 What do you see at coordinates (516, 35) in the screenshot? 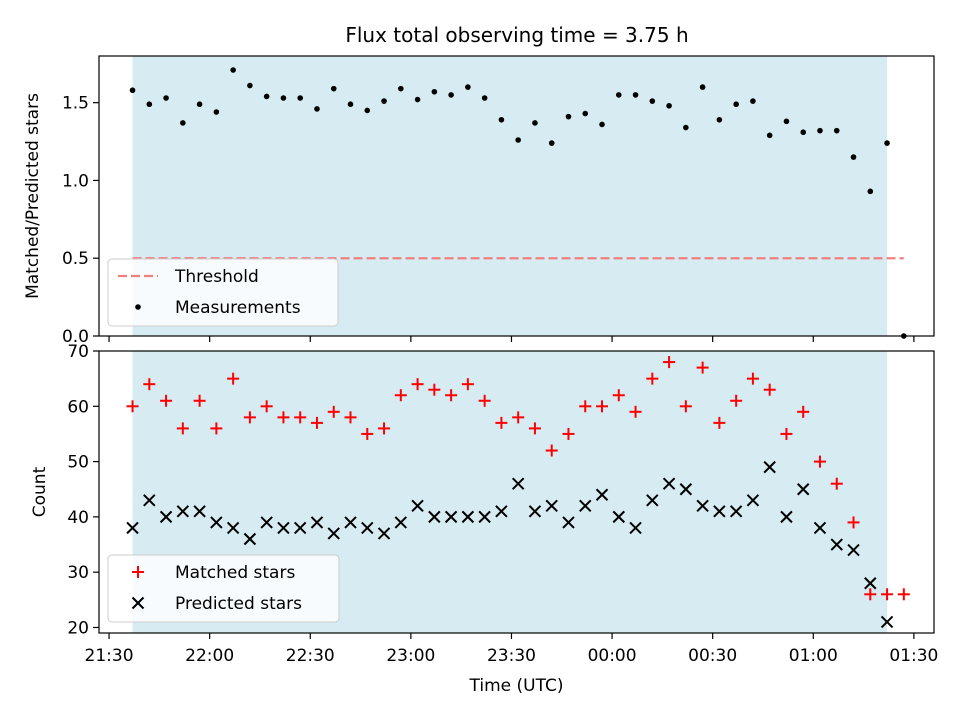
I see `chart-title: Flux total observing time = 3.75 h` at bounding box center [516, 35].